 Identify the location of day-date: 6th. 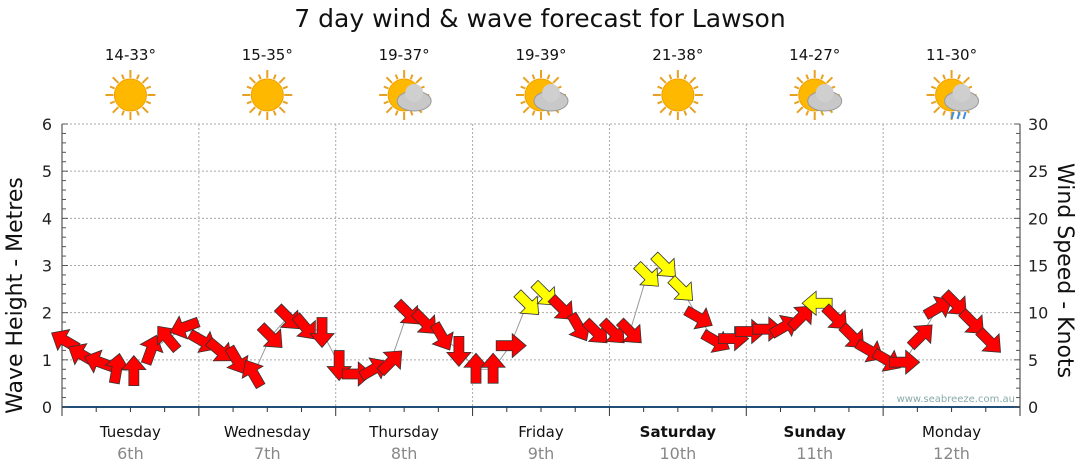
(130, 453).